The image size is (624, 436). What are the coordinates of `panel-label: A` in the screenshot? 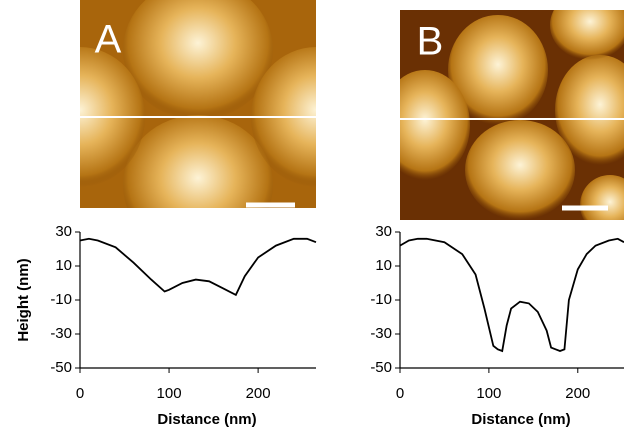 It's located at (108, 40).